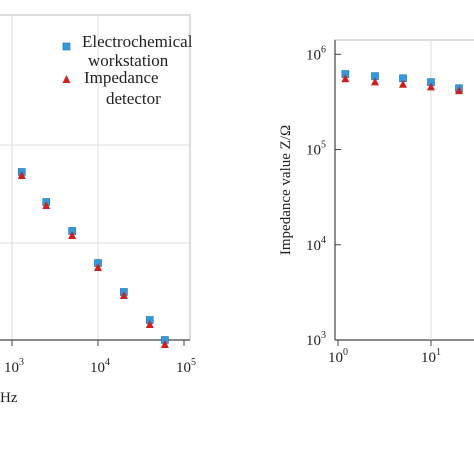 This screenshot has height=474, width=474. What do you see at coordinates (384, 353) in the screenshot?
I see `right-x-tick-labels: 10⁰ 10¹` at bounding box center [384, 353].